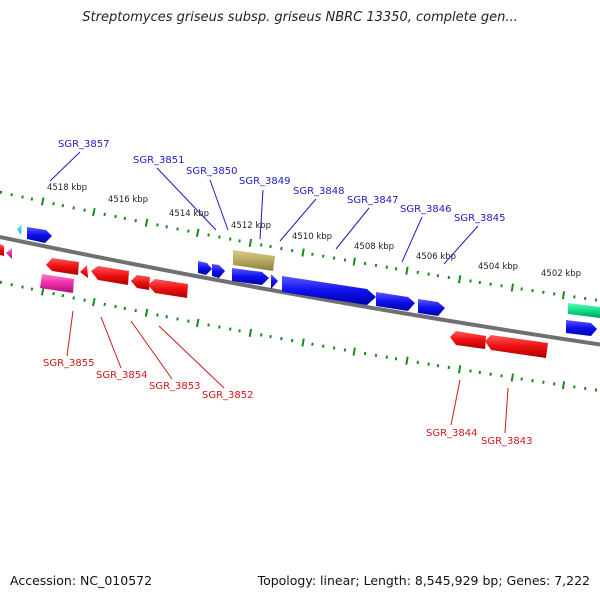 This screenshot has width=600, height=600. Describe the element at coordinates (228, 395) in the screenshot. I see `gene-label: SGR_3852` at that location.